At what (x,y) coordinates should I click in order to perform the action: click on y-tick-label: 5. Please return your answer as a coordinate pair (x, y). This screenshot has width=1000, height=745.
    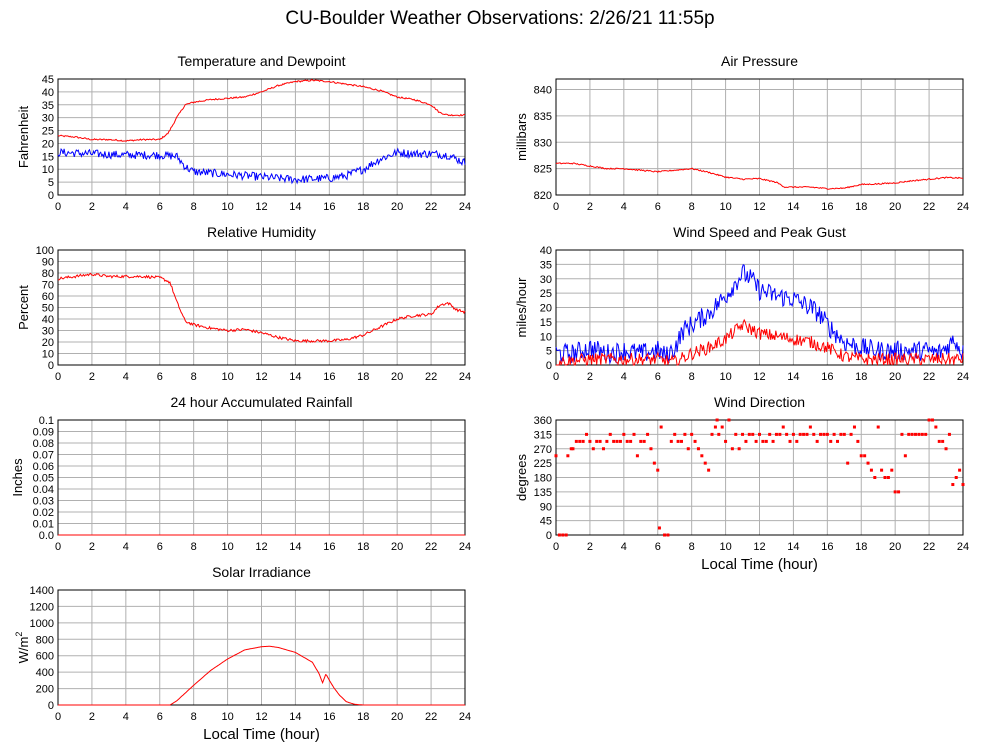
    Looking at the image, I should click on (51, 183).